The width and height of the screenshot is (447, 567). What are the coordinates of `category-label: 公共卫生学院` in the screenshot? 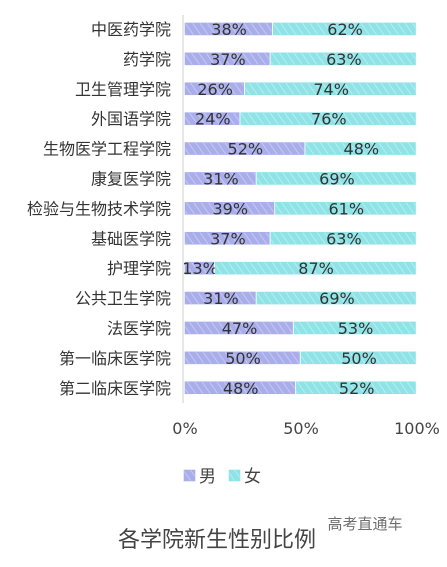 It's located at (123, 298).